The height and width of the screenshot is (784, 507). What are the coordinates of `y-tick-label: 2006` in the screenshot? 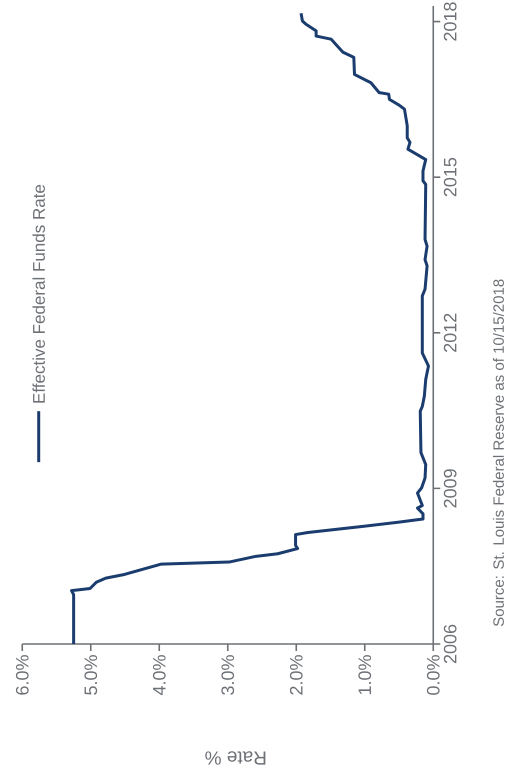 It's located at (450, 644).